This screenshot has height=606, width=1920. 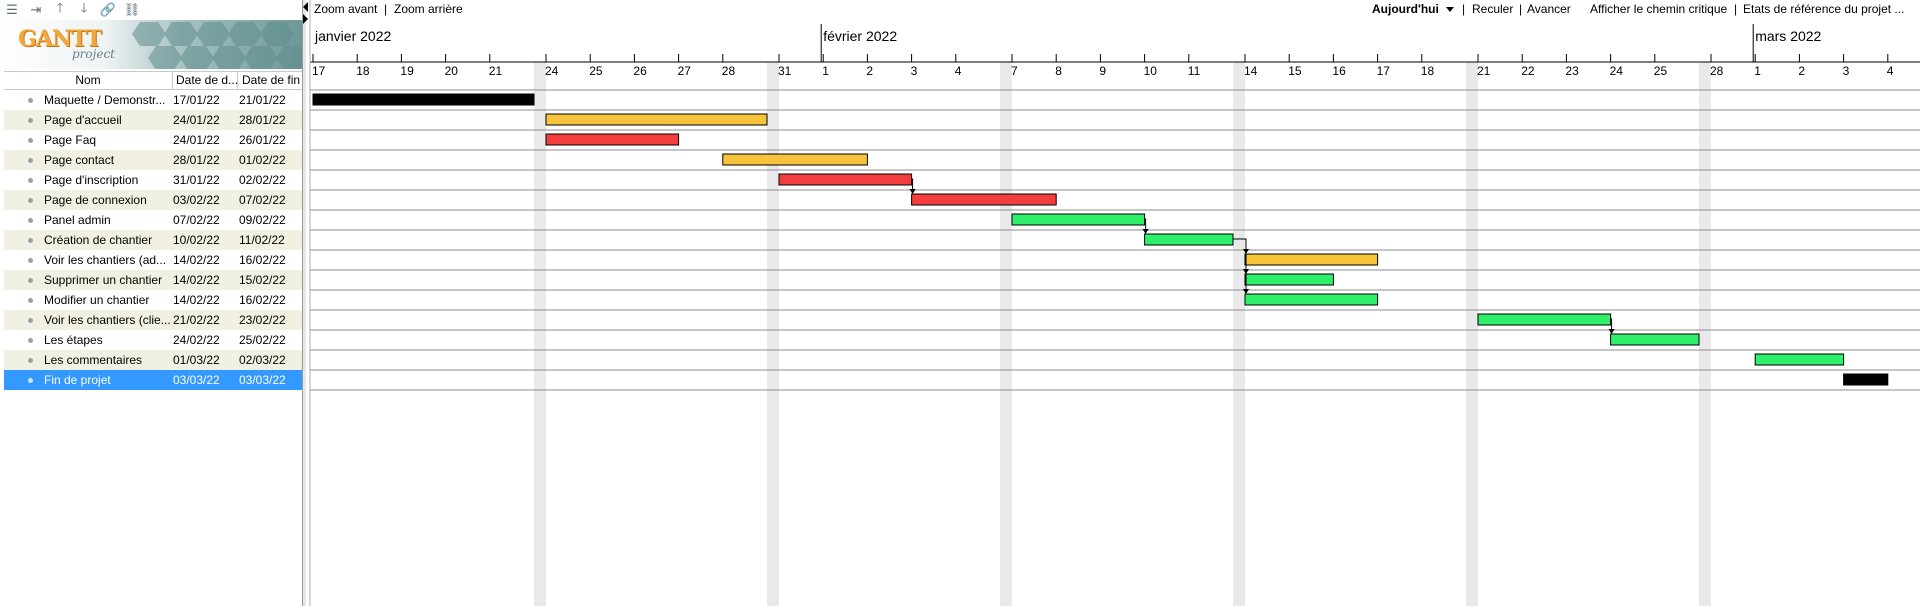 What do you see at coordinates (12, 10) in the screenshot?
I see `outdent-icon: ☰` at bounding box center [12, 10].